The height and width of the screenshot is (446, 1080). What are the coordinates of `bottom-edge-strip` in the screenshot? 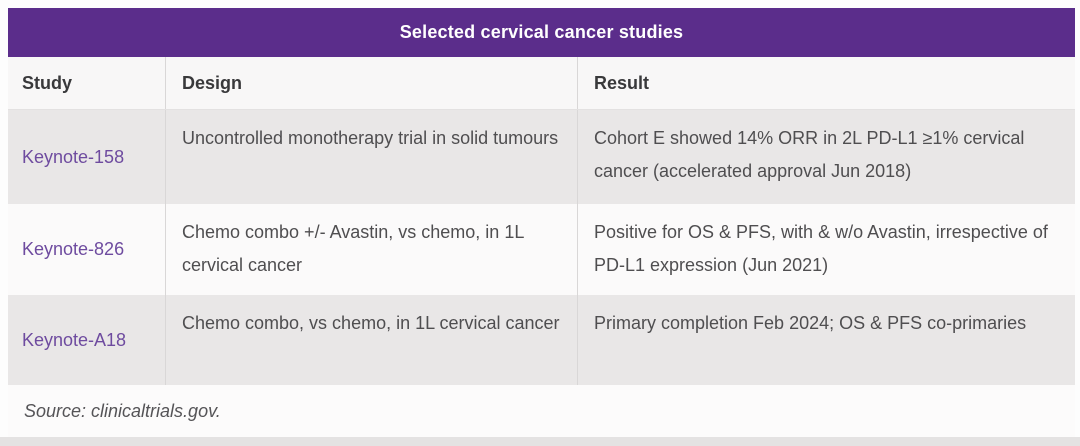 It's located at (540, 441).